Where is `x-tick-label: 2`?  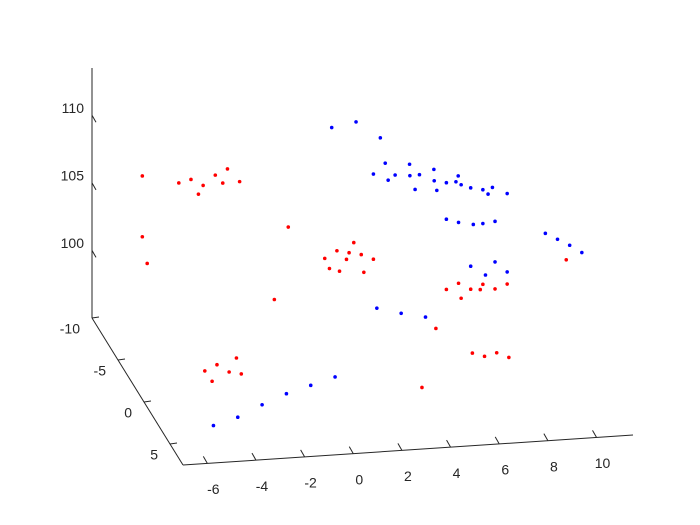
x-tick-label: 2 is located at coordinates (408, 476).